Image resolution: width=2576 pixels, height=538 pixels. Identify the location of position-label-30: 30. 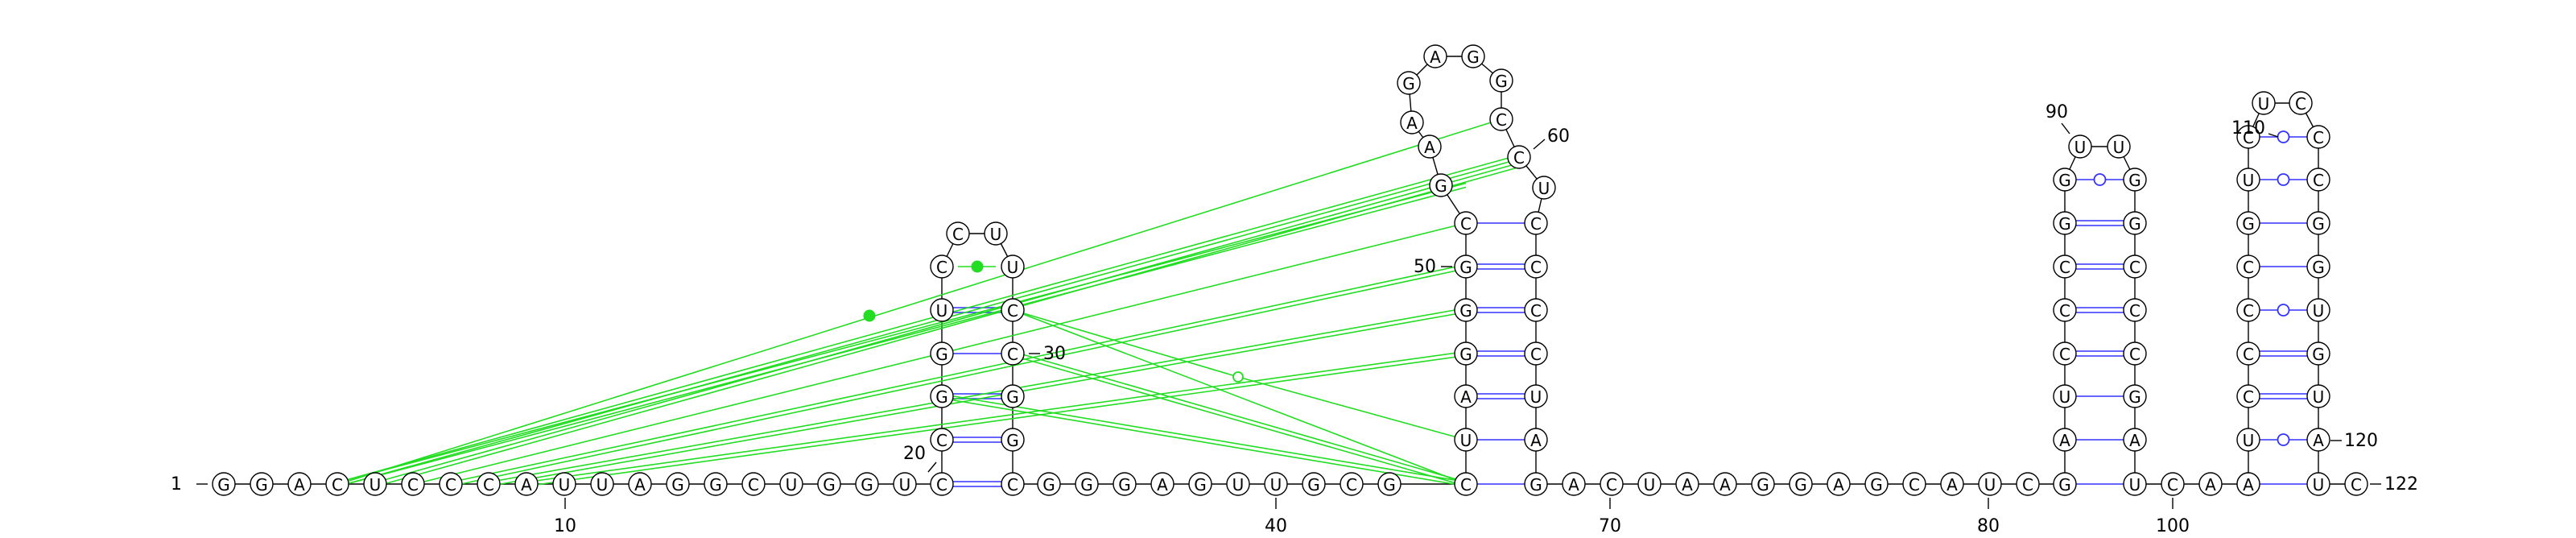
(1054, 354).